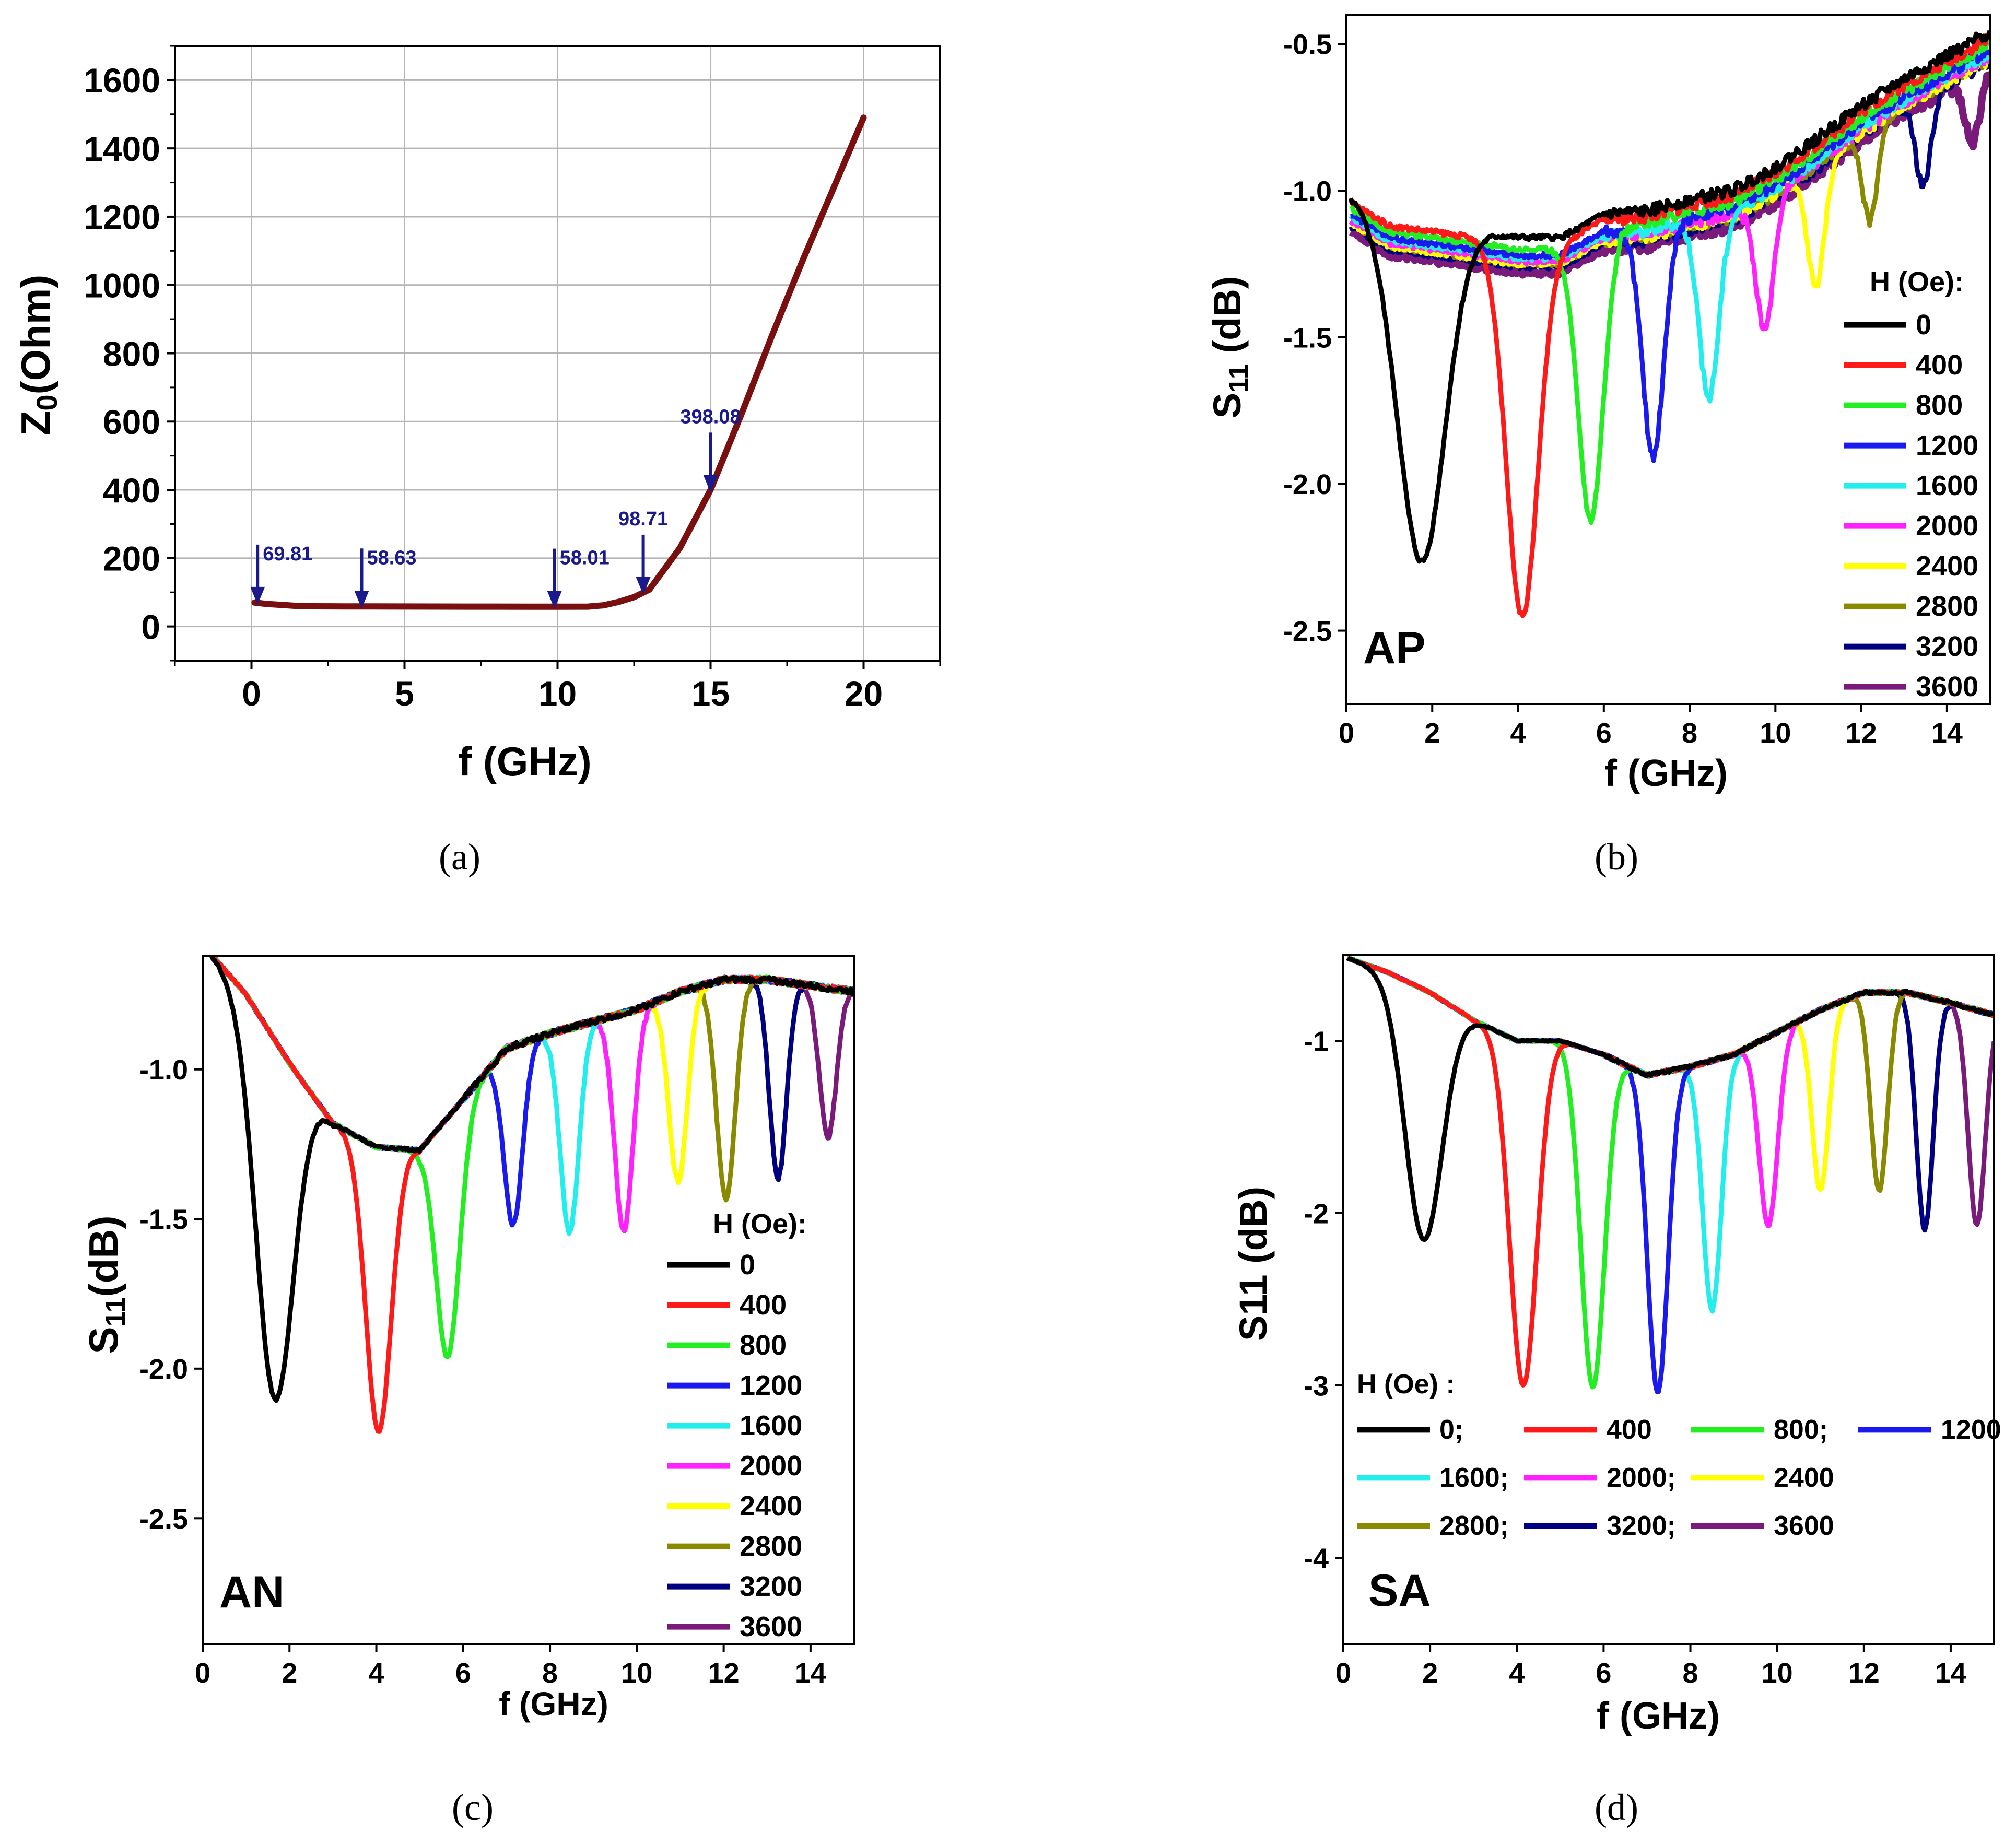 Image resolution: width=2016 pixels, height=1845 pixels. What do you see at coordinates (252, 1592) in the screenshot?
I see `c-panel-label: AN` at bounding box center [252, 1592].